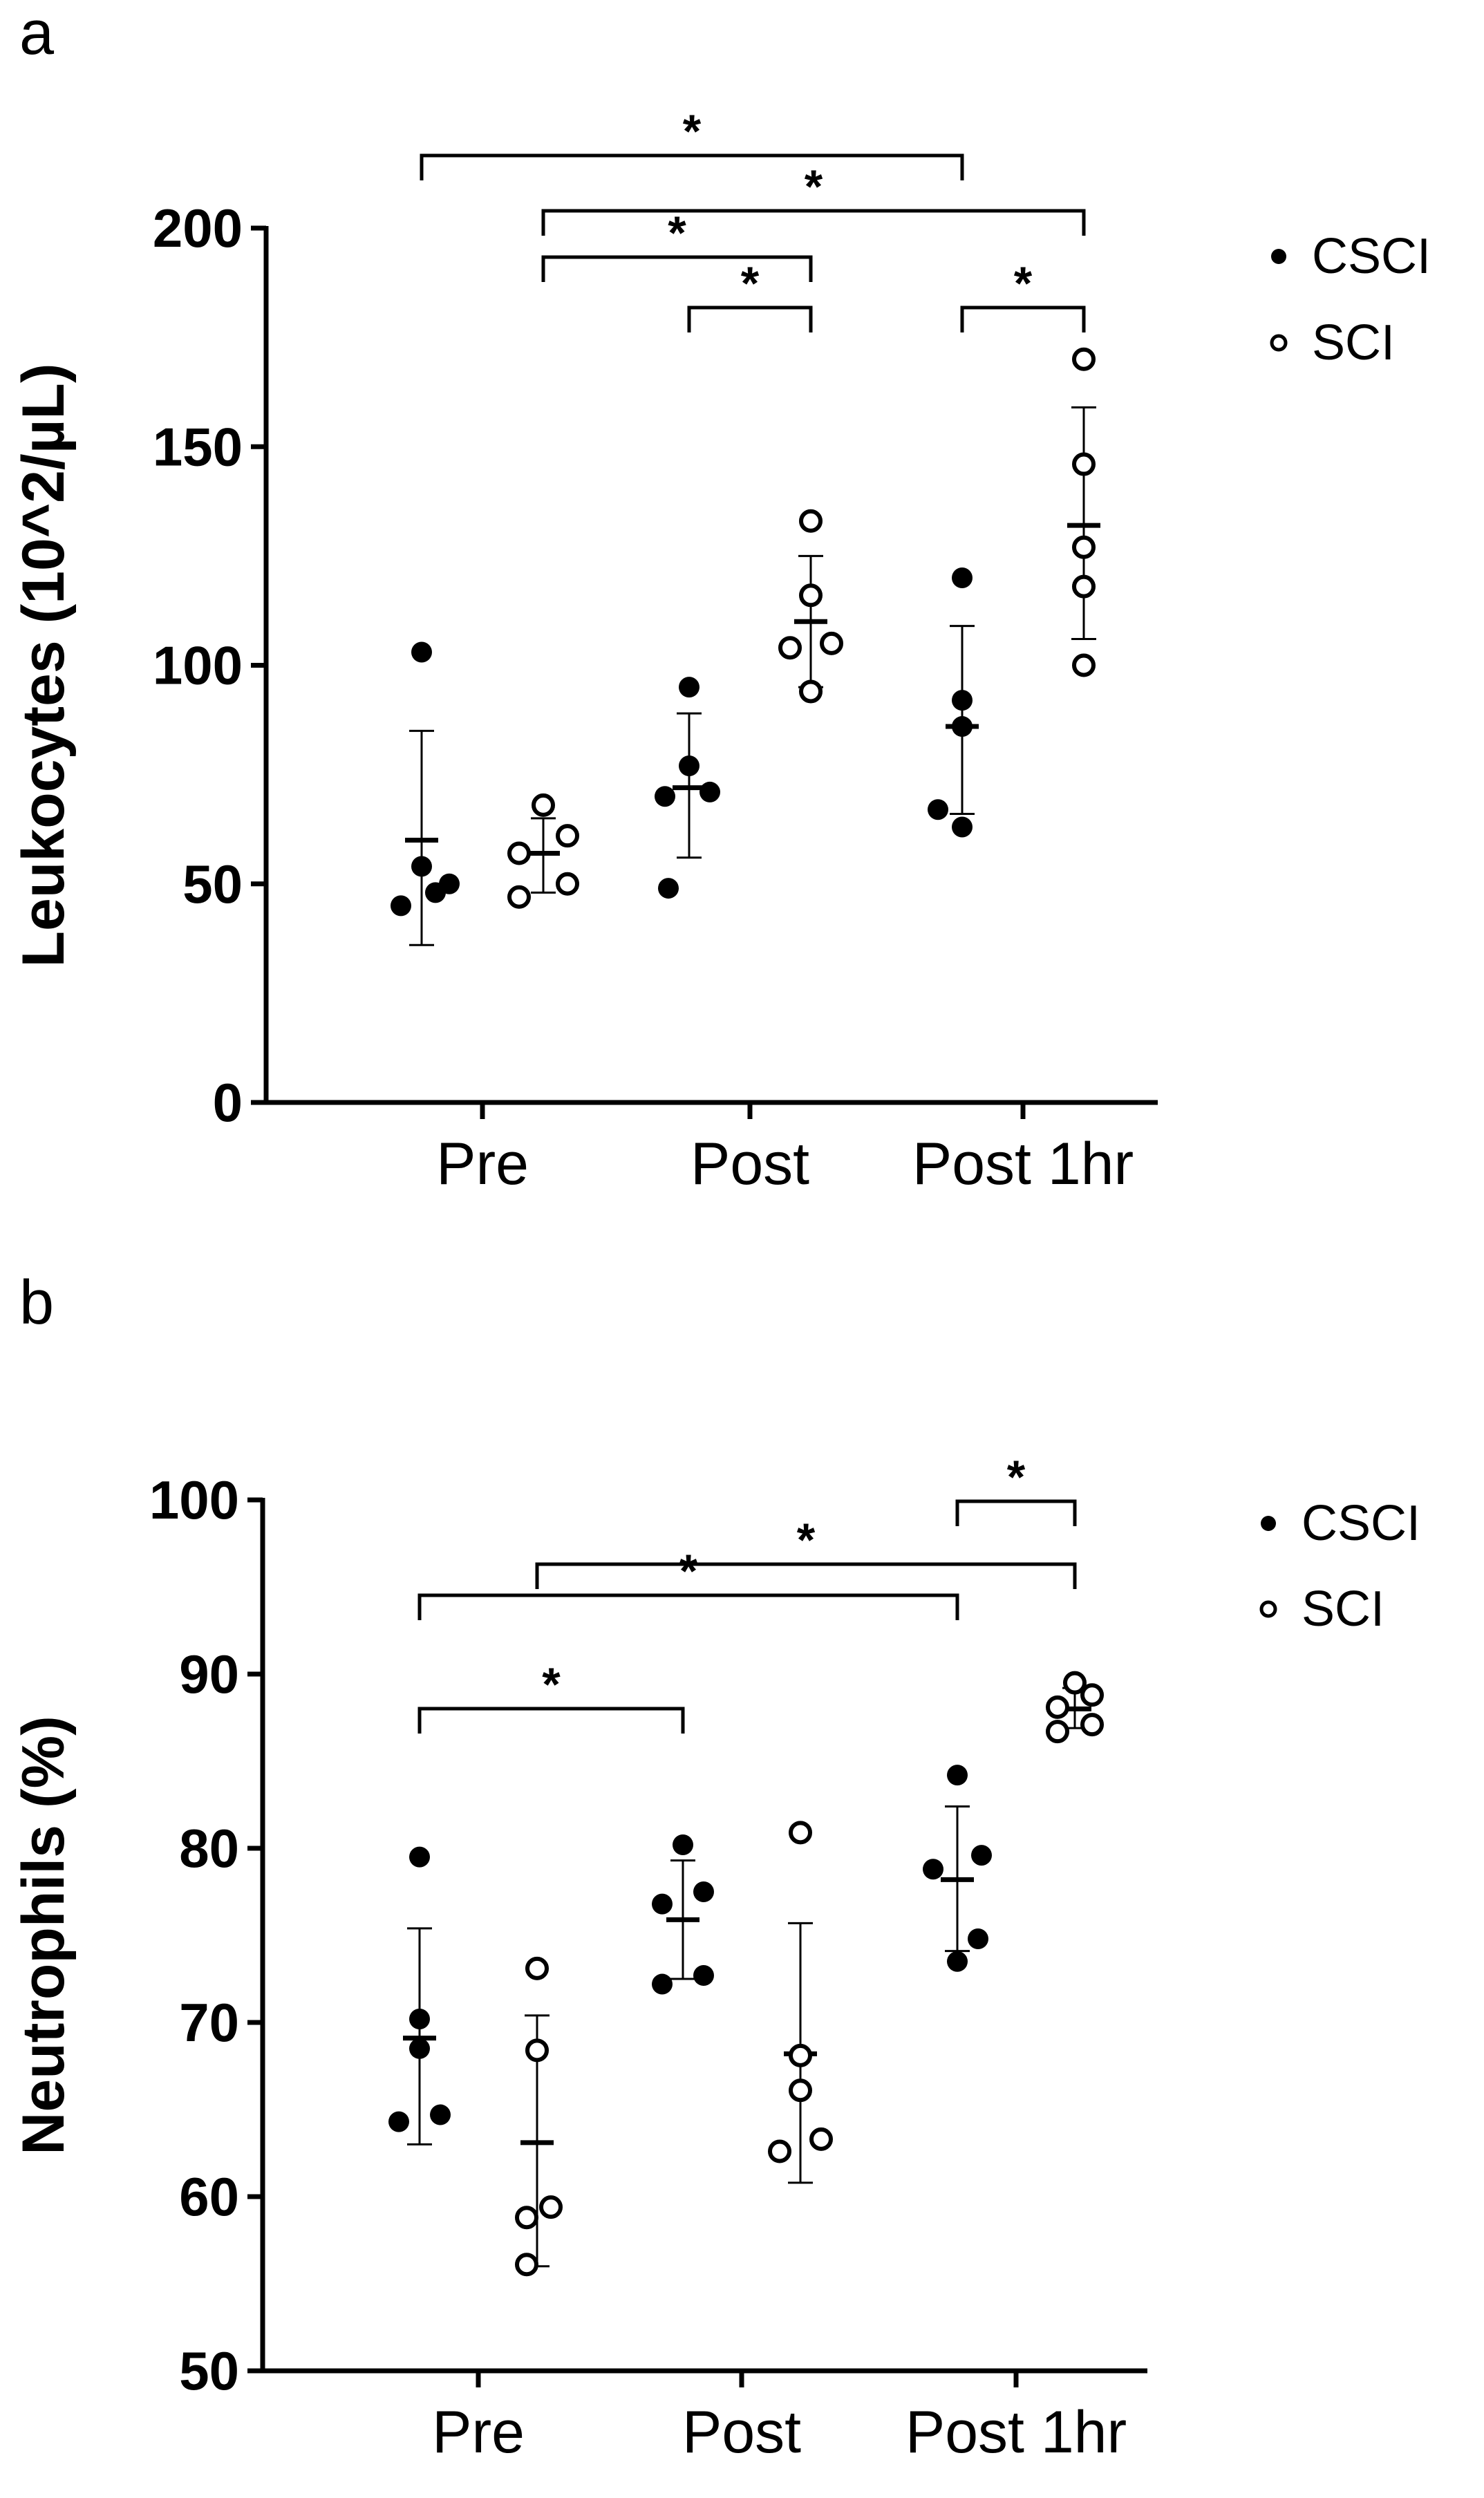 Image resolution: width=1484 pixels, height=2498 pixels. Describe the element at coordinates (198, 446) in the screenshot. I see `y-tick-label: 150` at that location.